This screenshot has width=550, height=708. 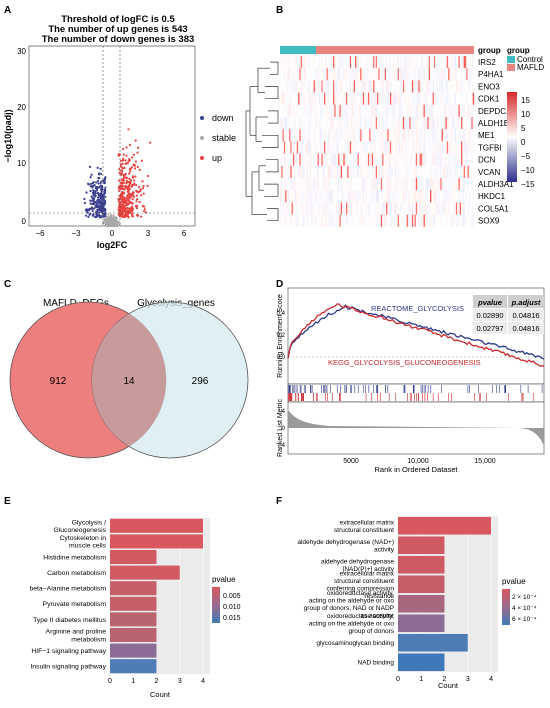 I want to click on annotation-mafld-bar, so click(x=395, y=50).